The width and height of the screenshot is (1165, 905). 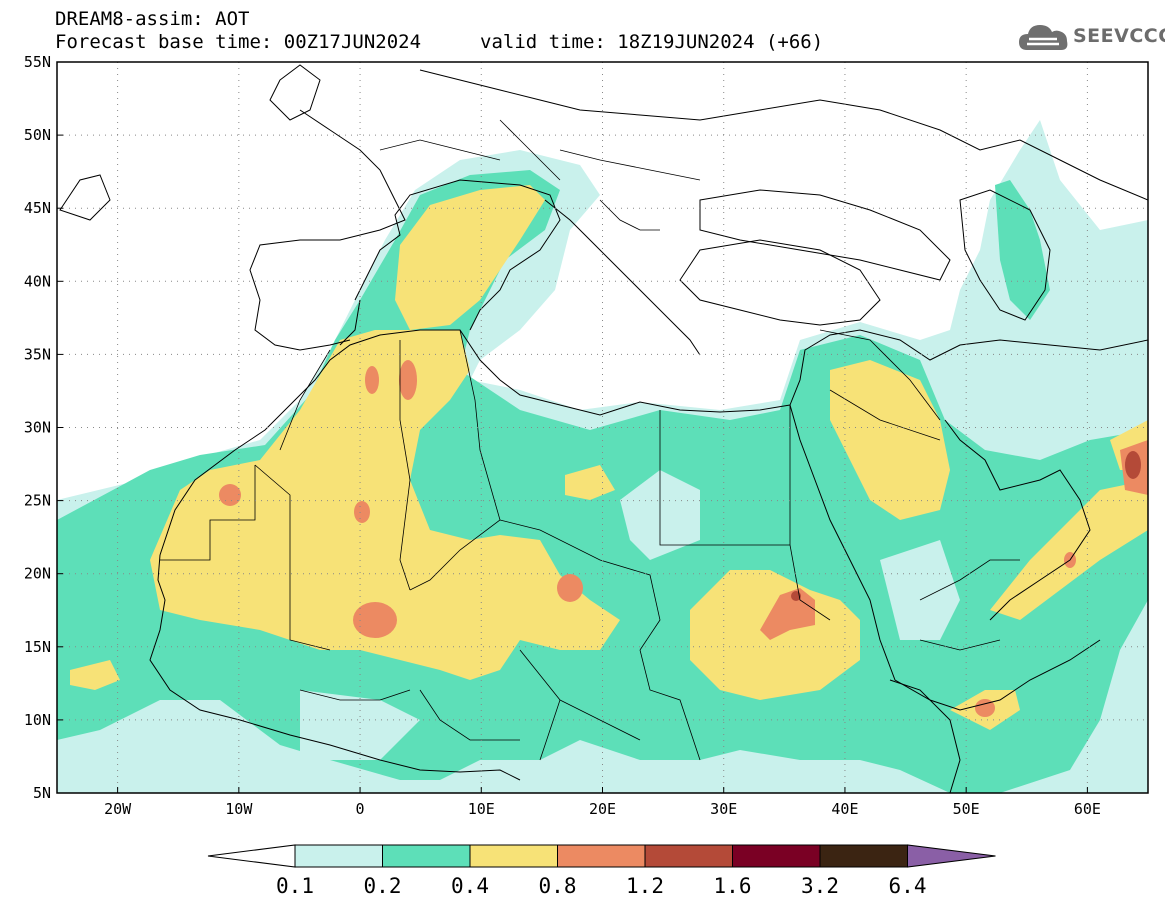 I want to click on lat-label: 30N, so click(x=37, y=428).